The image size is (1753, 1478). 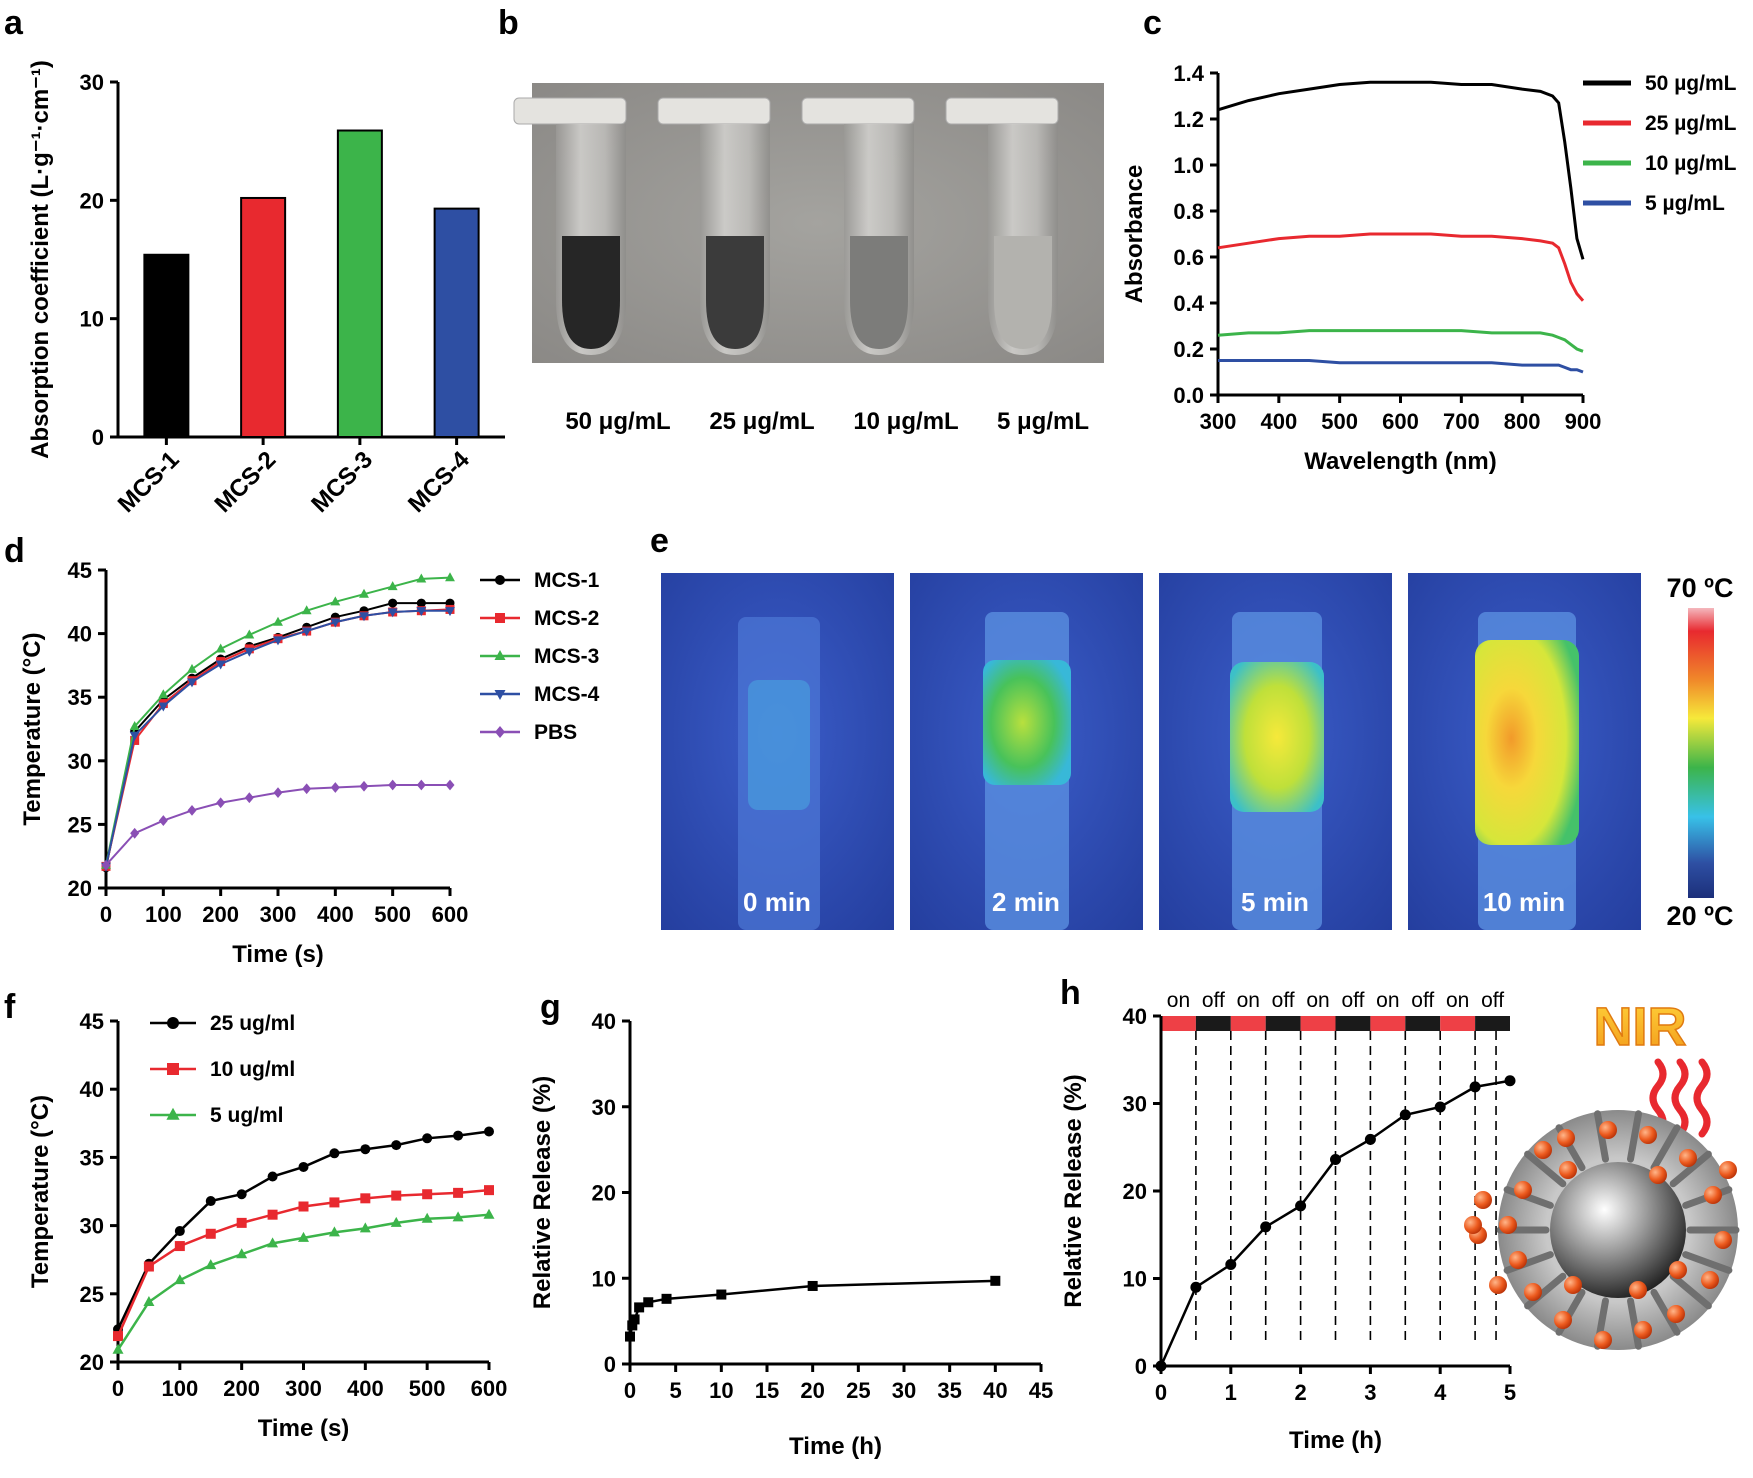 What do you see at coordinates (566, 618) in the screenshot?
I see `legend-label-MCS-2: MCS-2` at bounding box center [566, 618].